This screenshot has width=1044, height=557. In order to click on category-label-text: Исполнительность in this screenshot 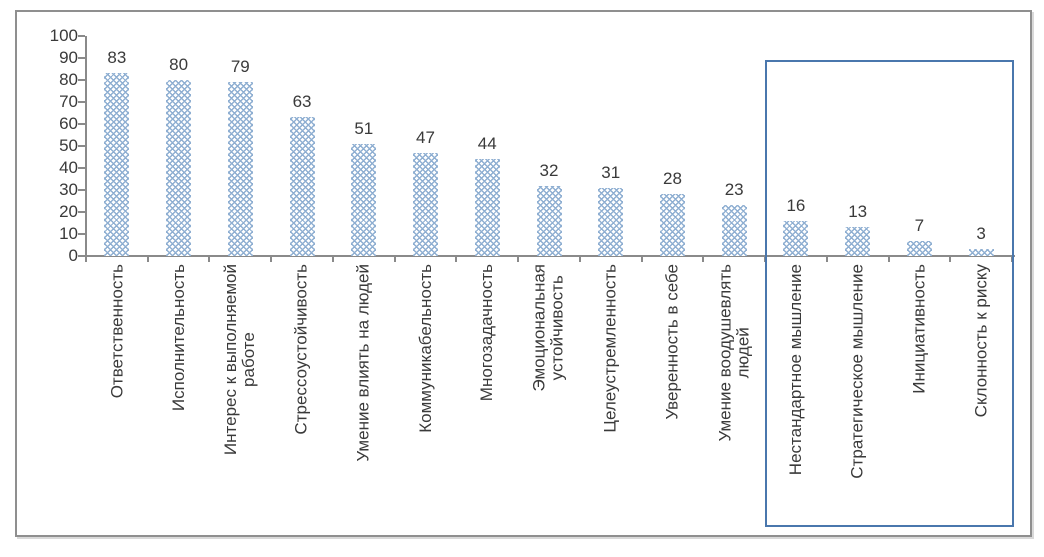, I will do `click(178, 338)`.